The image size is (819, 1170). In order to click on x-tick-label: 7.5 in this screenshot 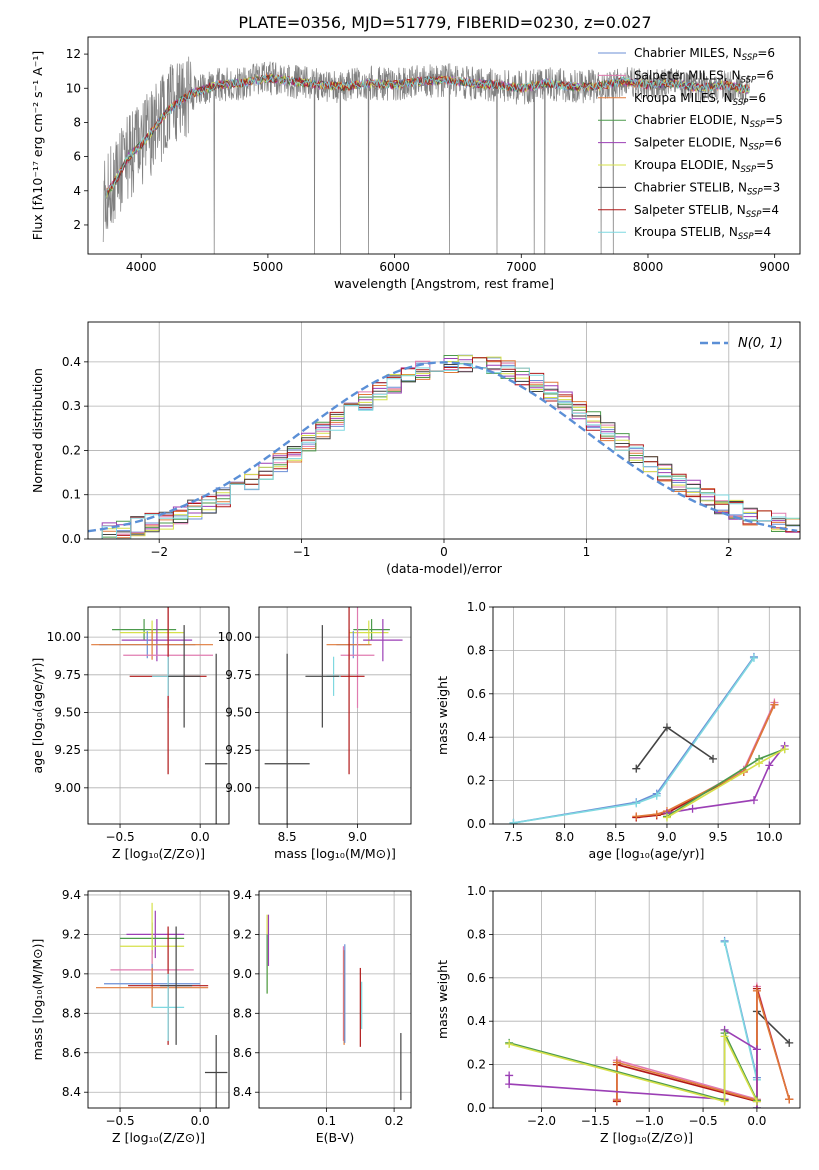, I will do `click(513, 837)`.